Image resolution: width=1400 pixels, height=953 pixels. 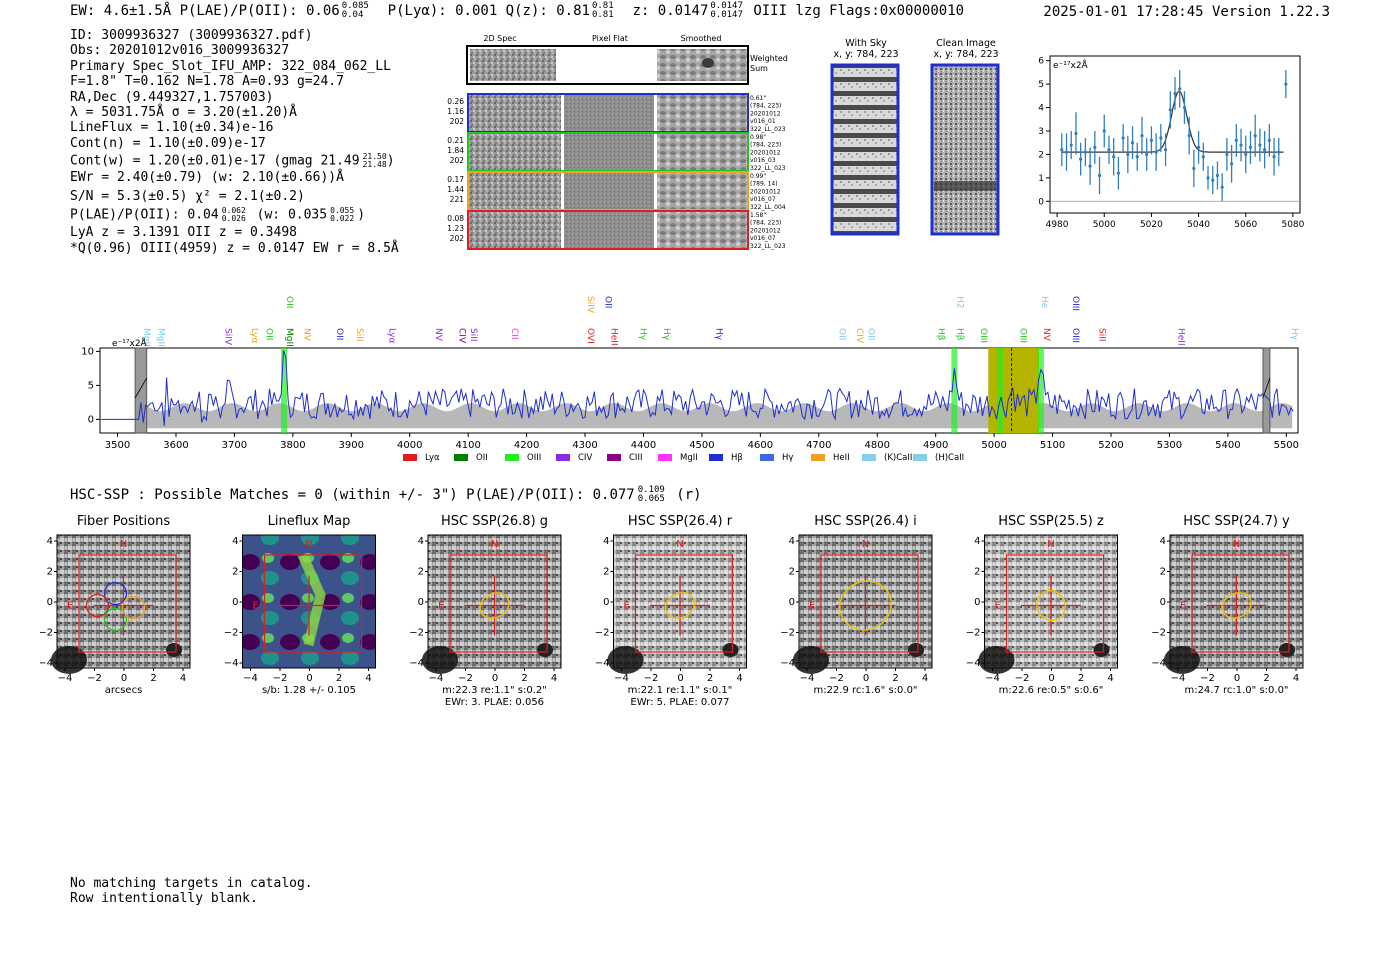 I want to click on spec-xtick: 5000, so click(x=993, y=445).